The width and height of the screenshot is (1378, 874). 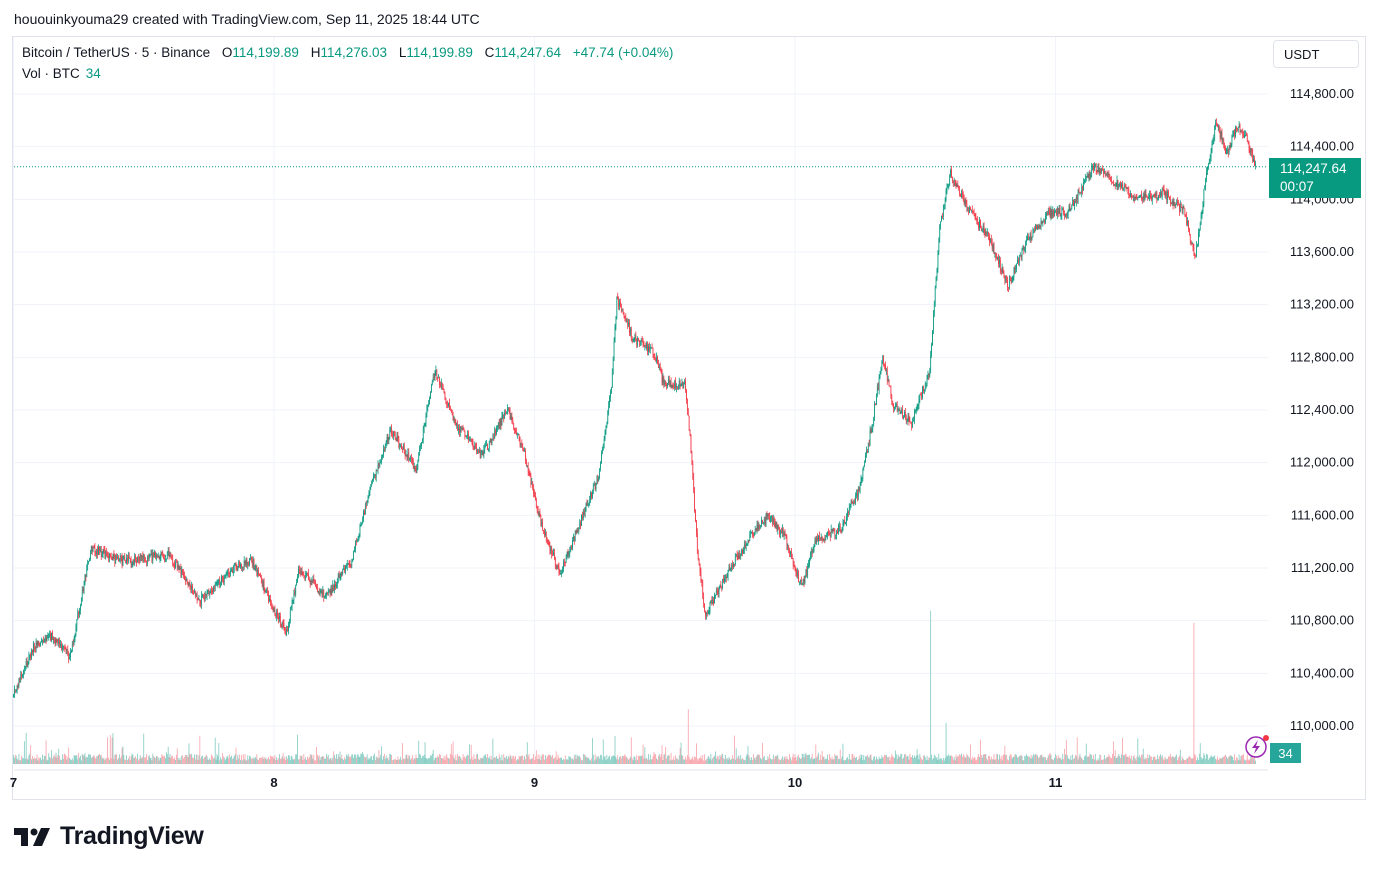 What do you see at coordinates (109, 836) in the screenshot?
I see `tradingview-logo: TradingView` at bounding box center [109, 836].